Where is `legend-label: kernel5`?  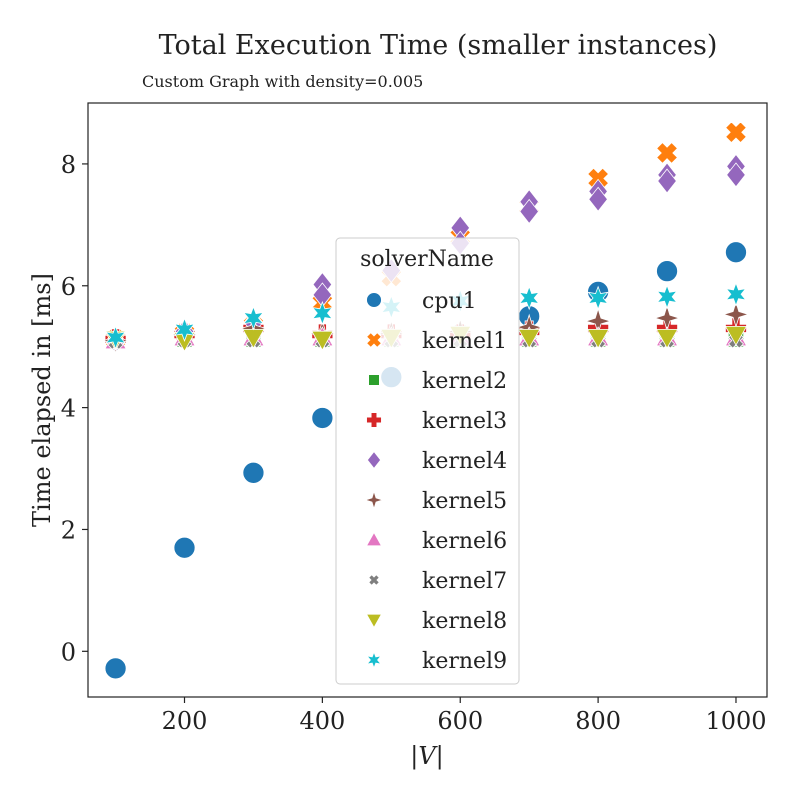
legend-label: kernel5 is located at coordinates (464, 501).